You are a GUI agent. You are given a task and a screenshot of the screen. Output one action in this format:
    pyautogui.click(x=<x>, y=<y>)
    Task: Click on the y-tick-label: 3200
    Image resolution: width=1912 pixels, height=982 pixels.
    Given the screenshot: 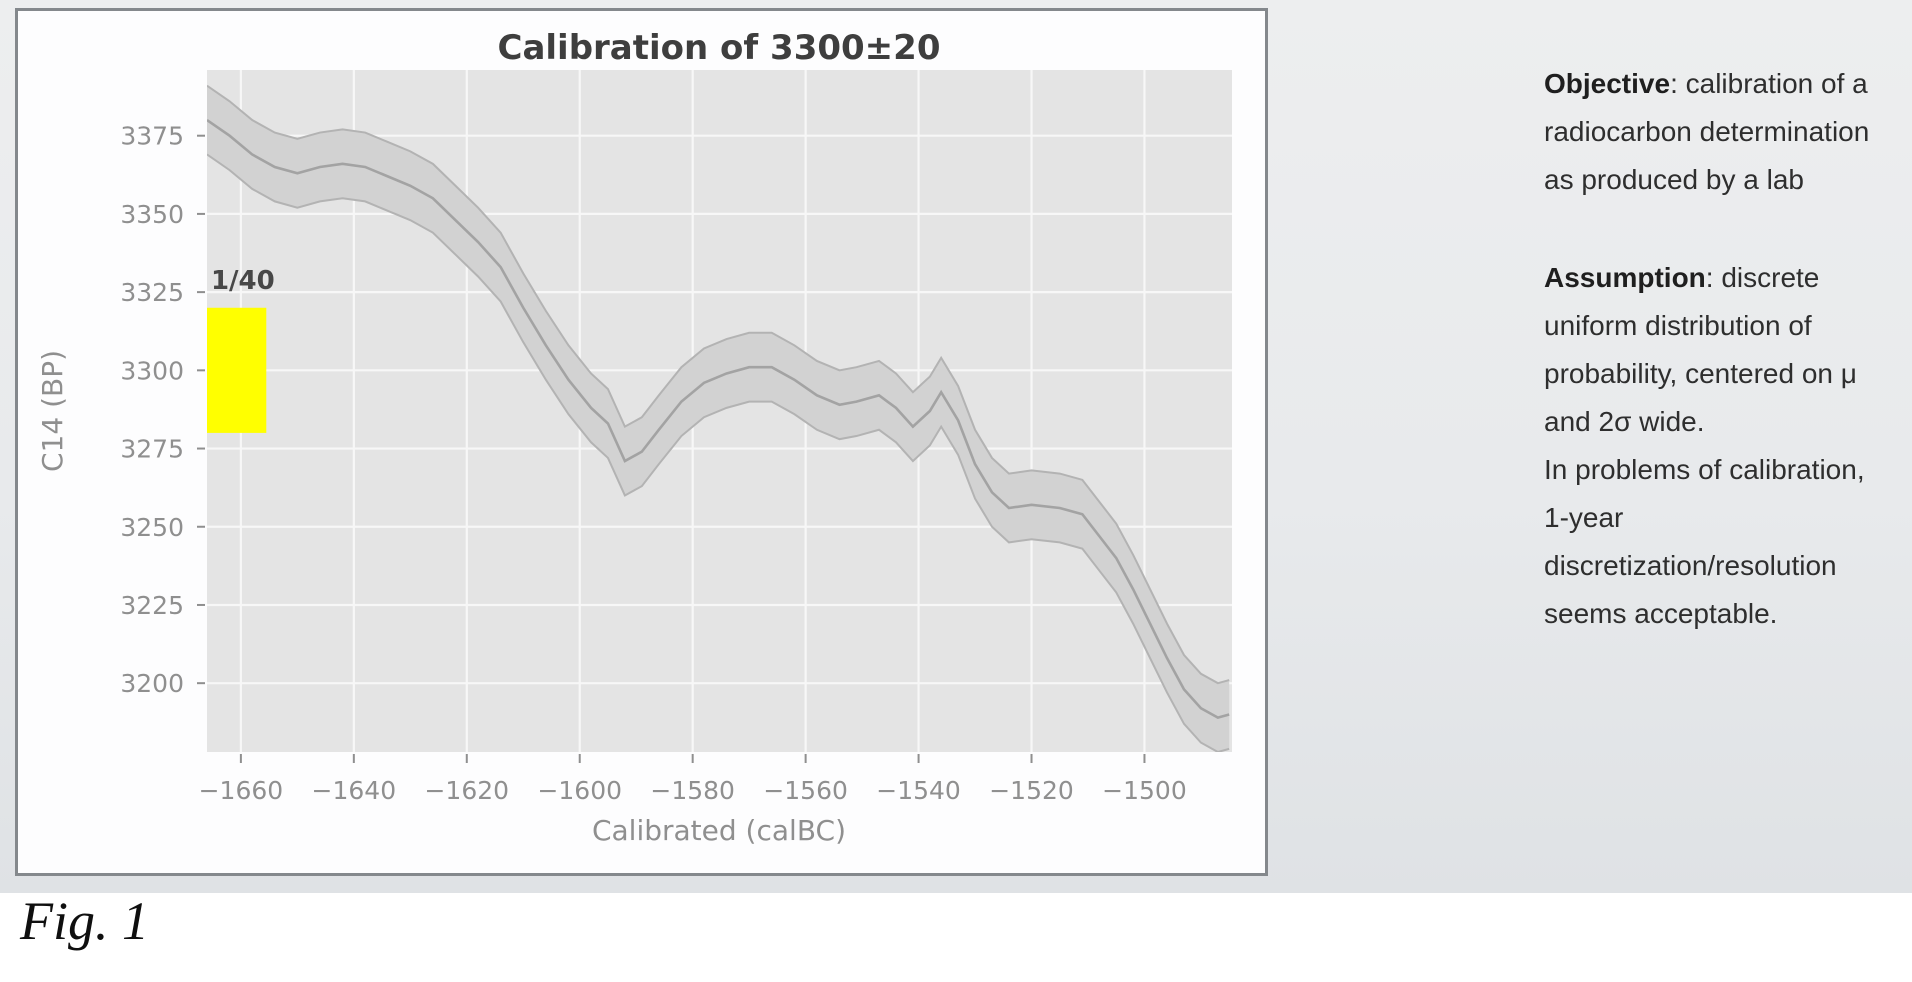 What is the action you would take?
    pyautogui.click(x=152, y=683)
    